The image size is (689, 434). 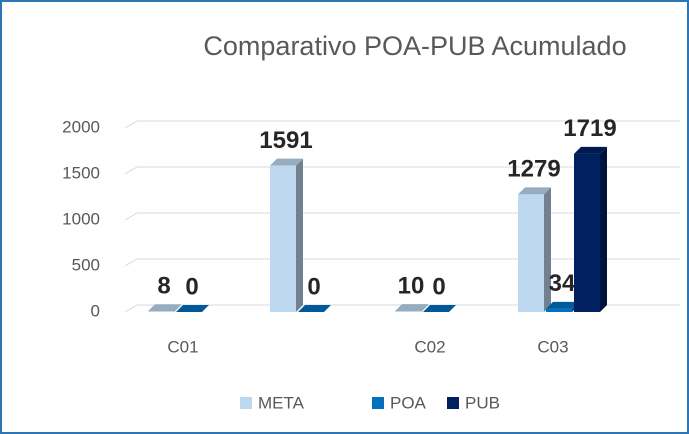 What do you see at coordinates (562, 283) in the screenshot?
I see `data-label: 34` at bounding box center [562, 283].